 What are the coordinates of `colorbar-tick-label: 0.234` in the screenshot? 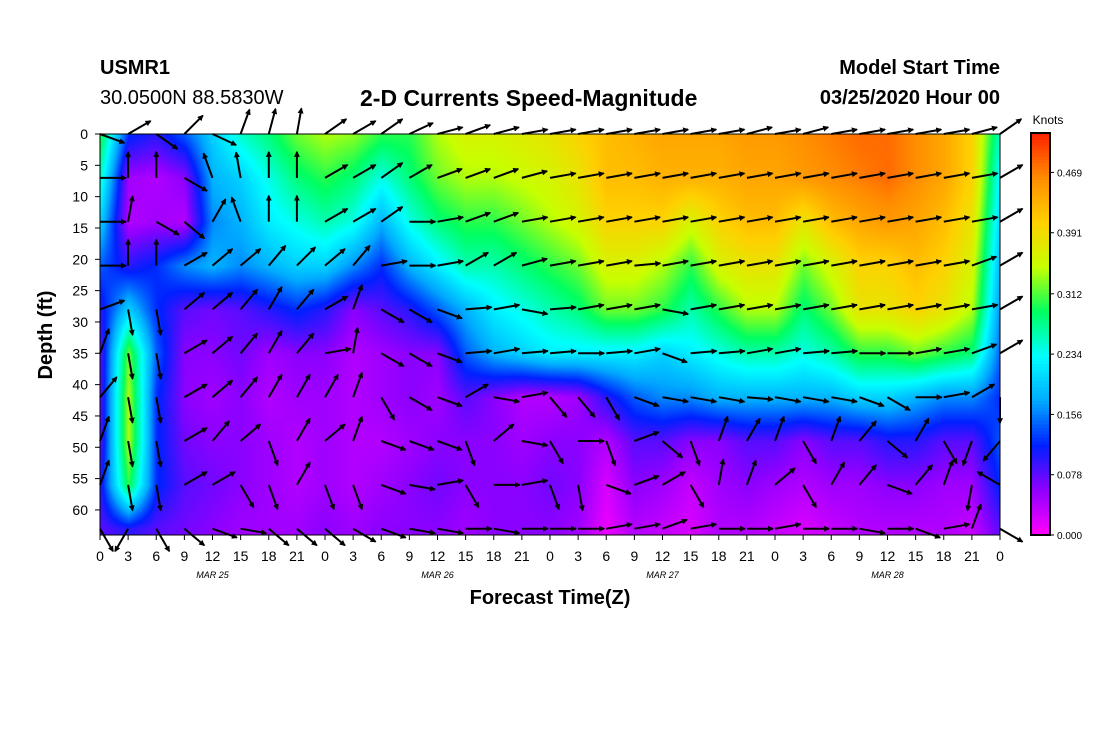 It's located at (1069, 355).